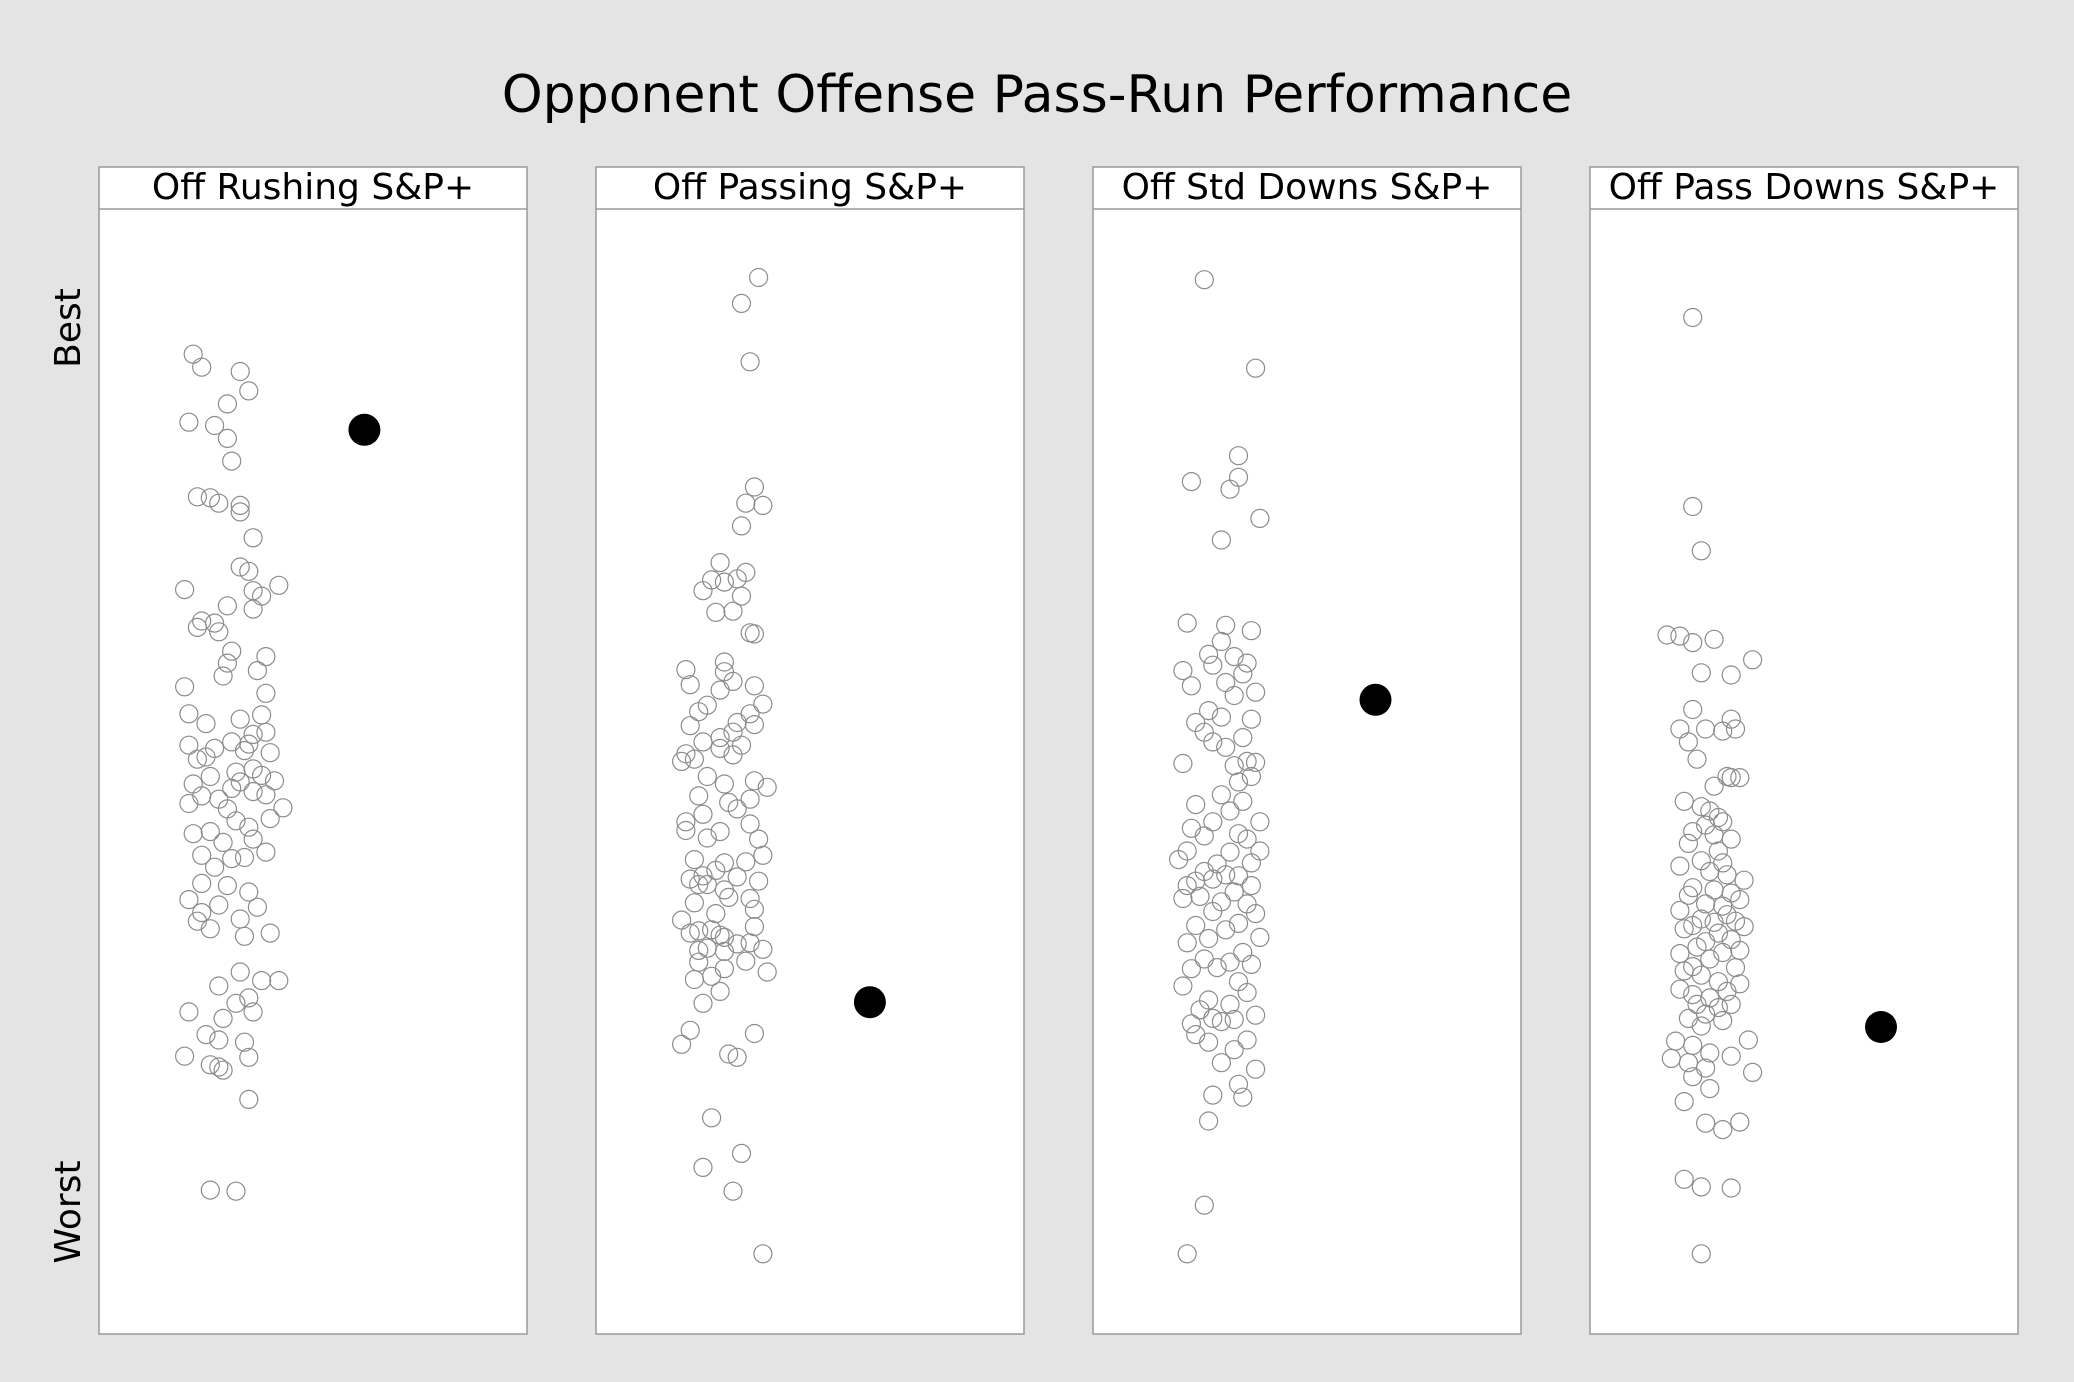 This screenshot has height=1382, width=2074. I want to click on highlight-point, so click(364, 429).